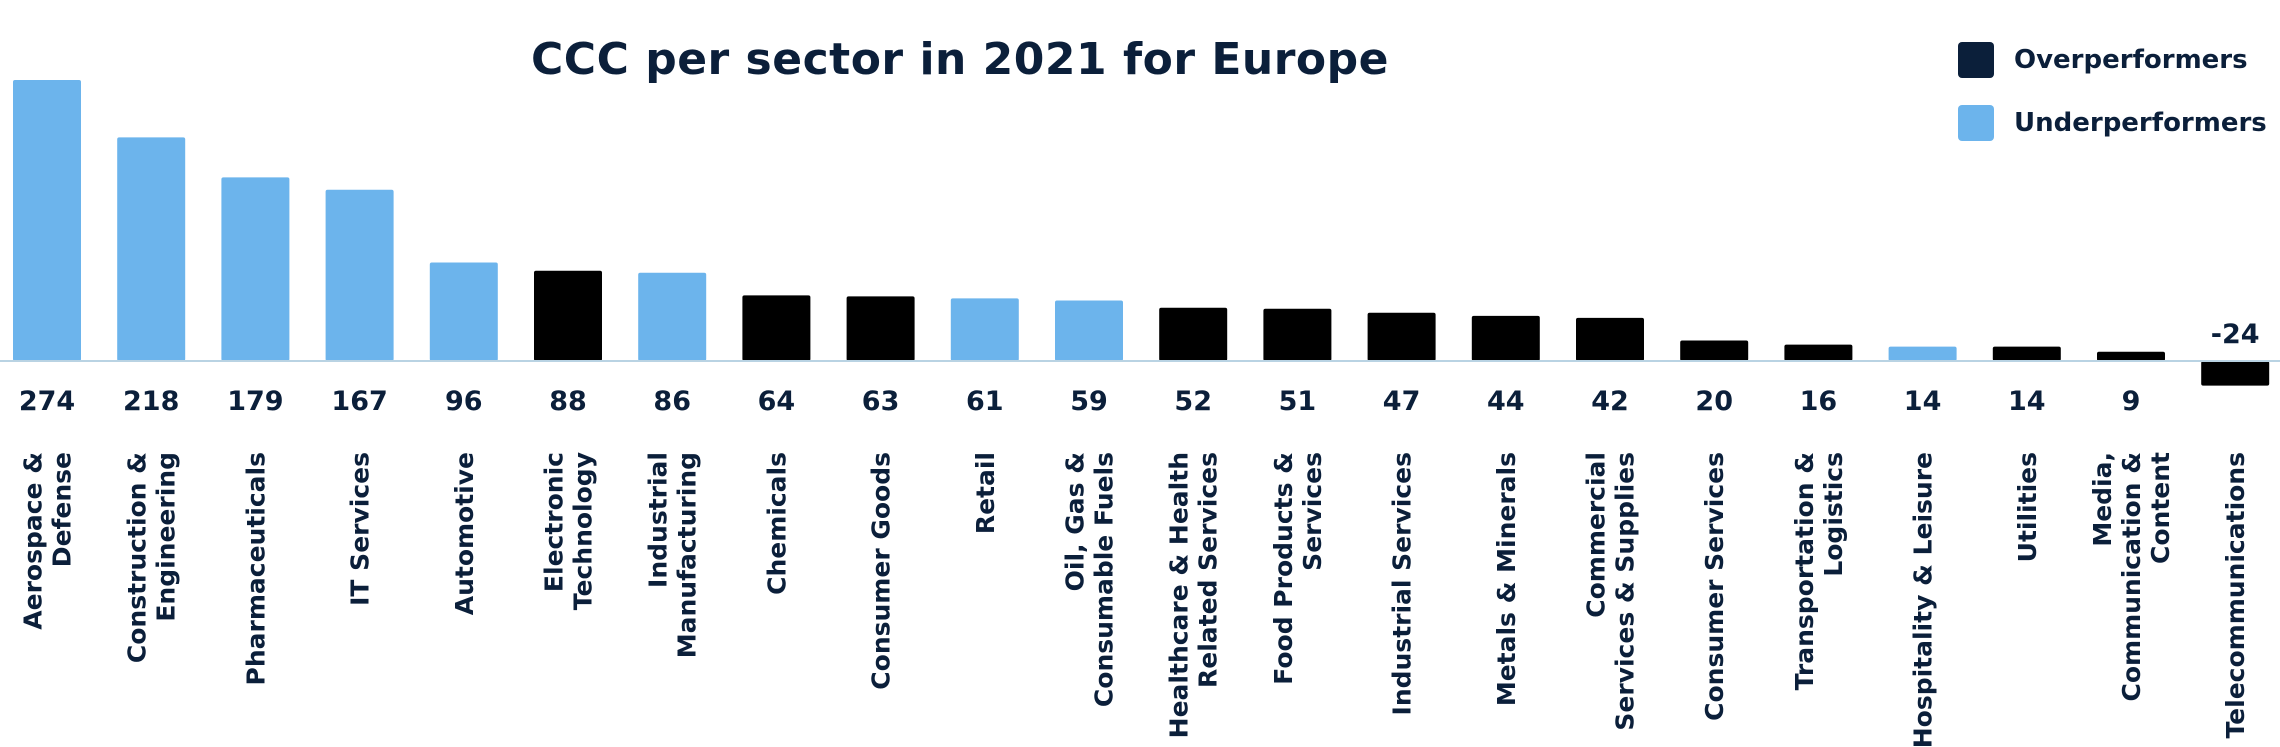  Describe the element at coordinates (568, 315) in the screenshot. I see `bar-electronic-technology` at that location.